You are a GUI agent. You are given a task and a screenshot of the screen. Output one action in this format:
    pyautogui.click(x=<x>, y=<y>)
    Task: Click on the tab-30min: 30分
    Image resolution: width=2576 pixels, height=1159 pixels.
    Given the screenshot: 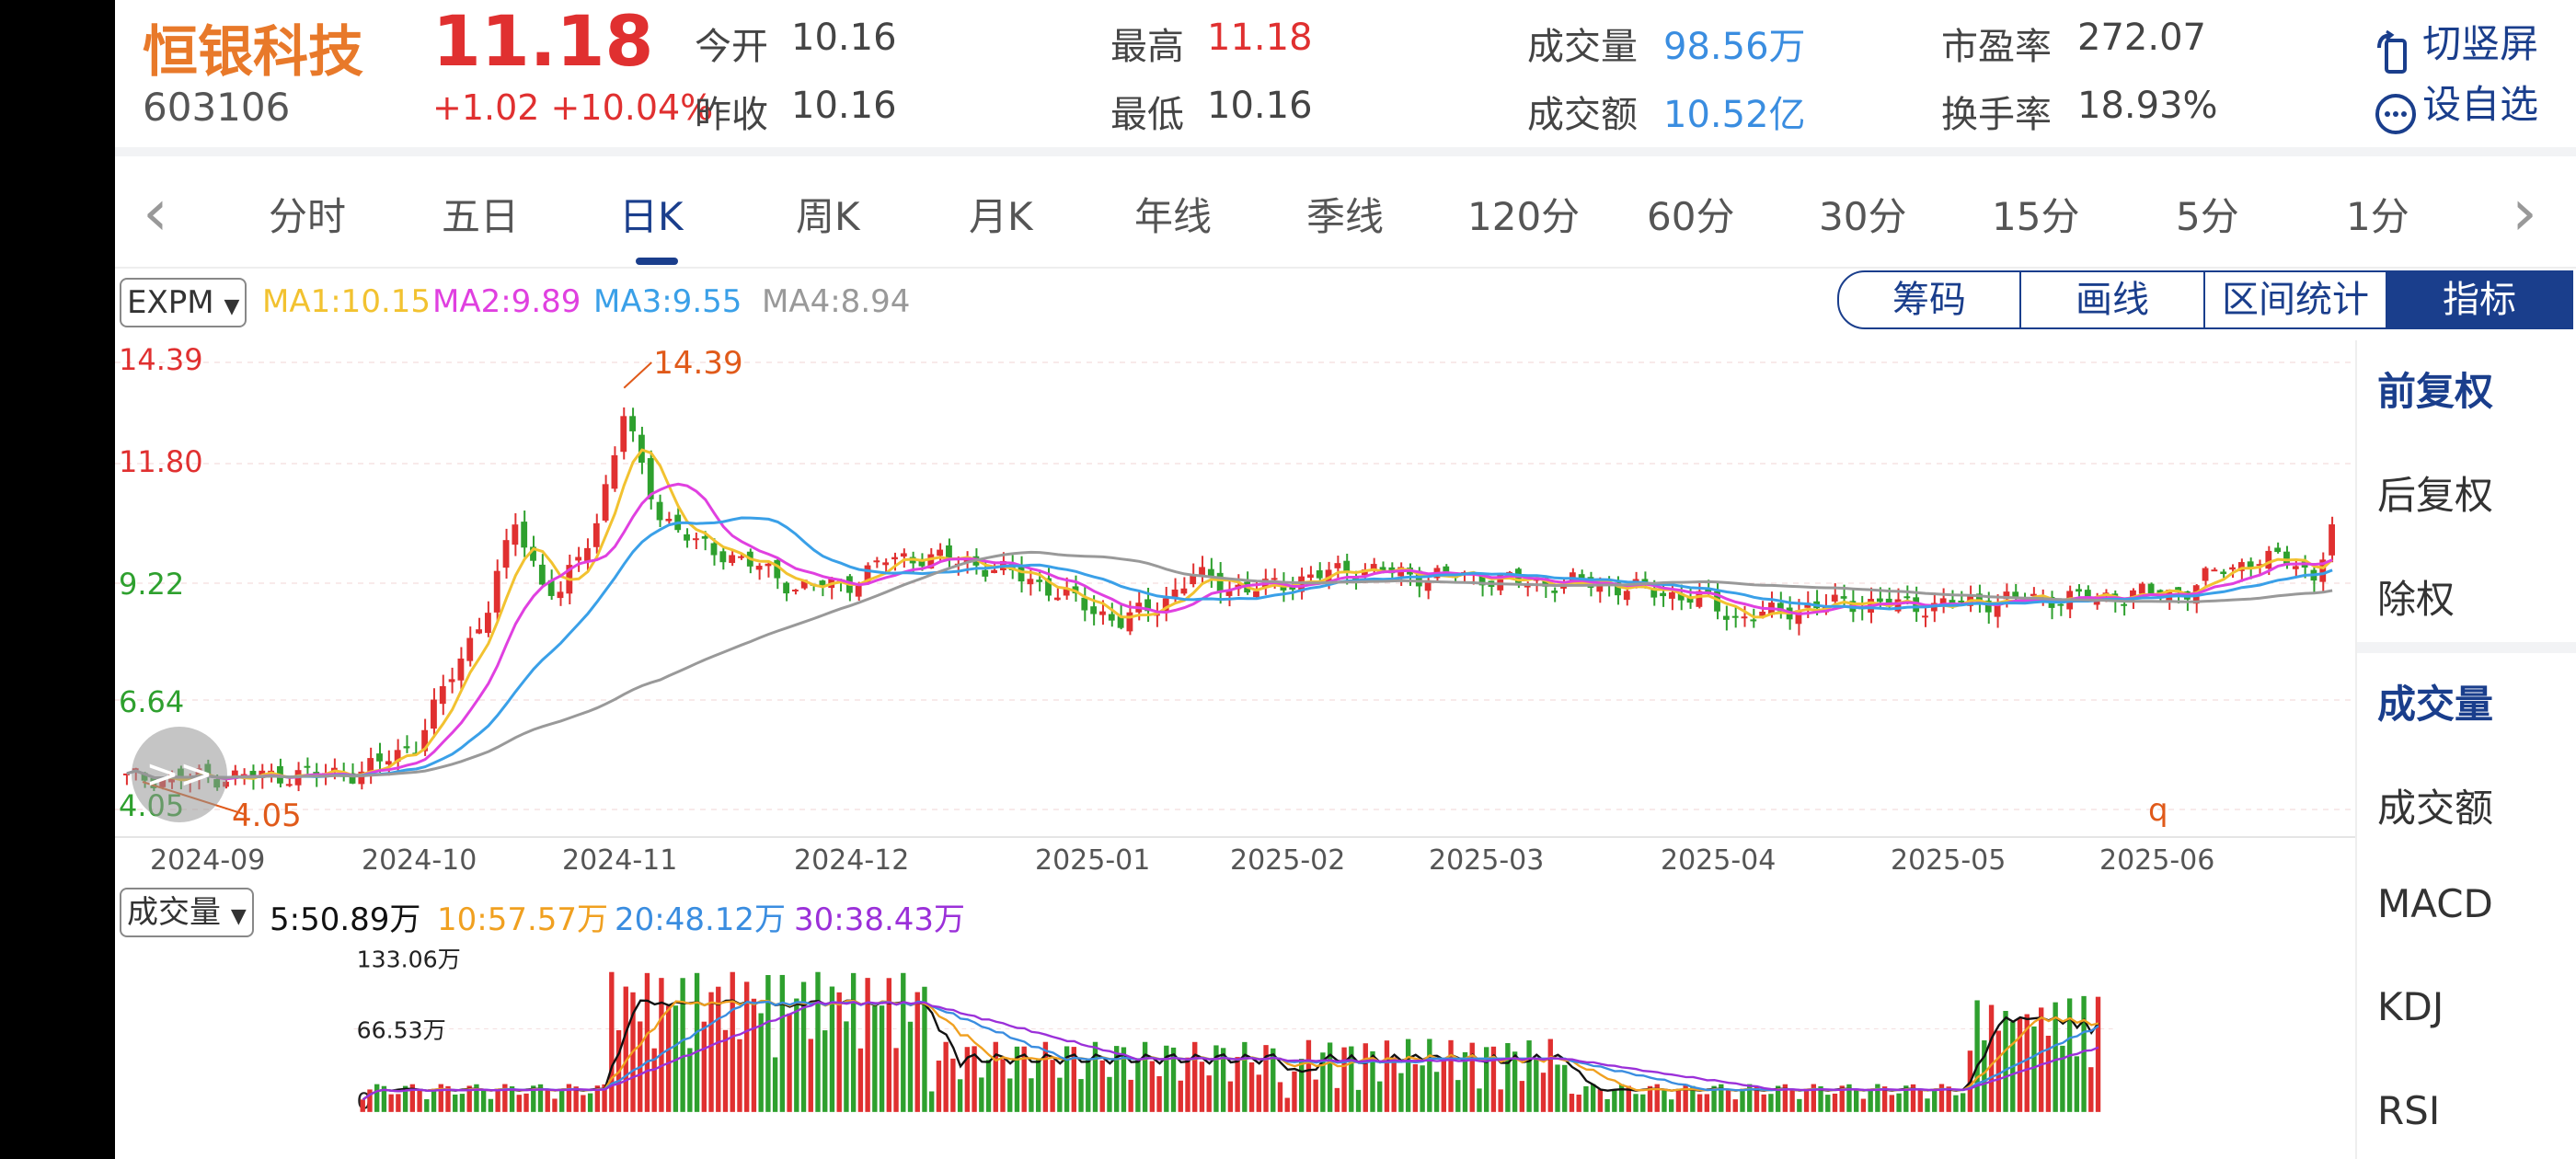 What is the action you would take?
    pyautogui.click(x=1863, y=216)
    